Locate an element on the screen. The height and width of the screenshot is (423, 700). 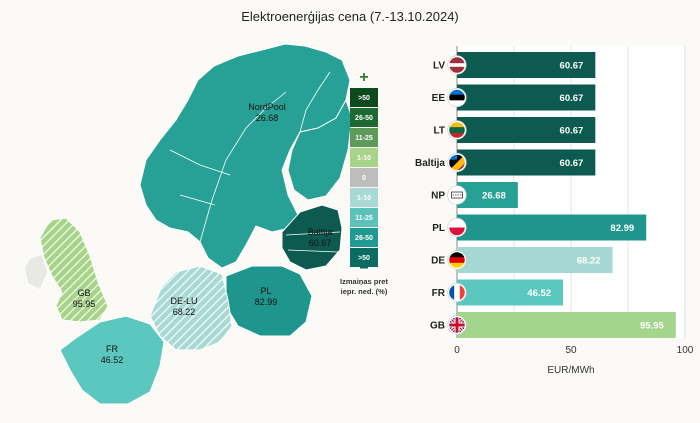
bar-ee is located at coordinates (526, 97).